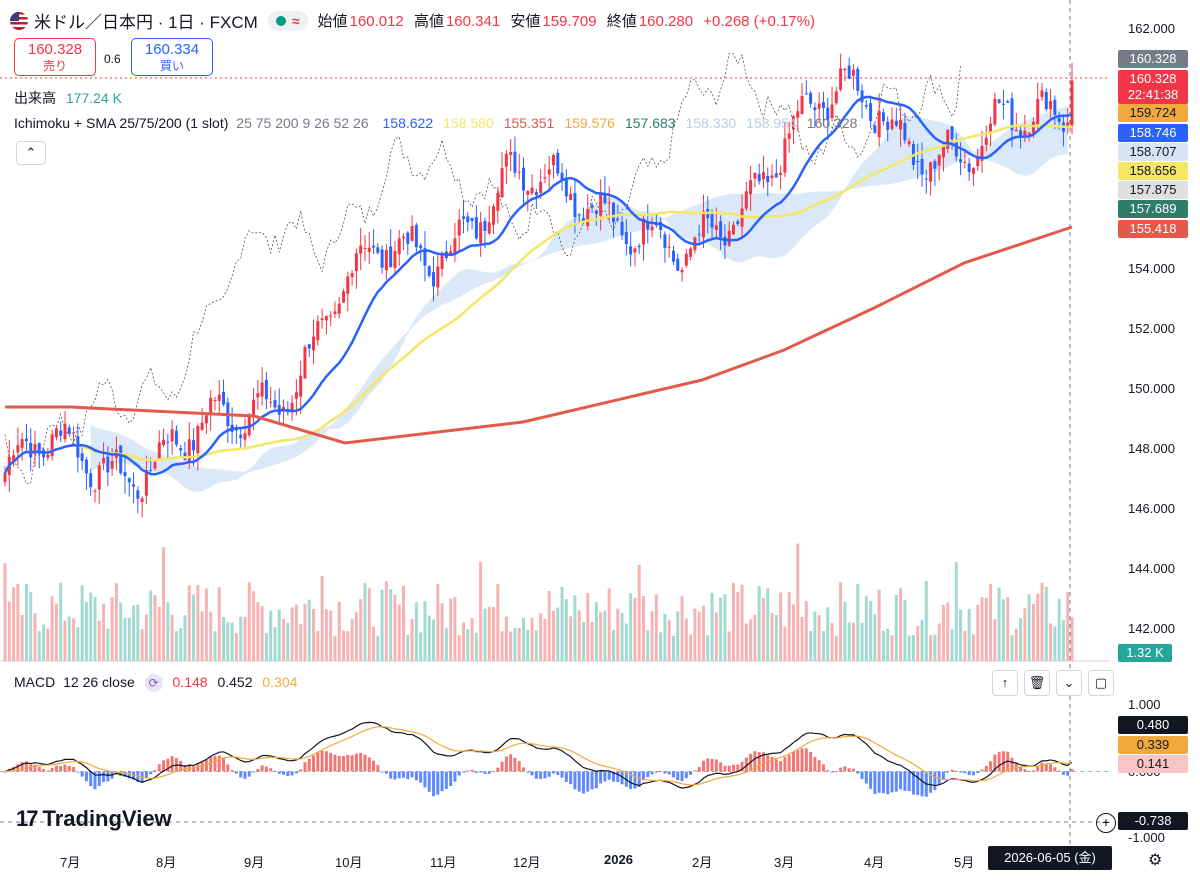  Describe the element at coordinates (589, 123) in the screenshot. I see `ichimoku-value: 159.576` at that location.